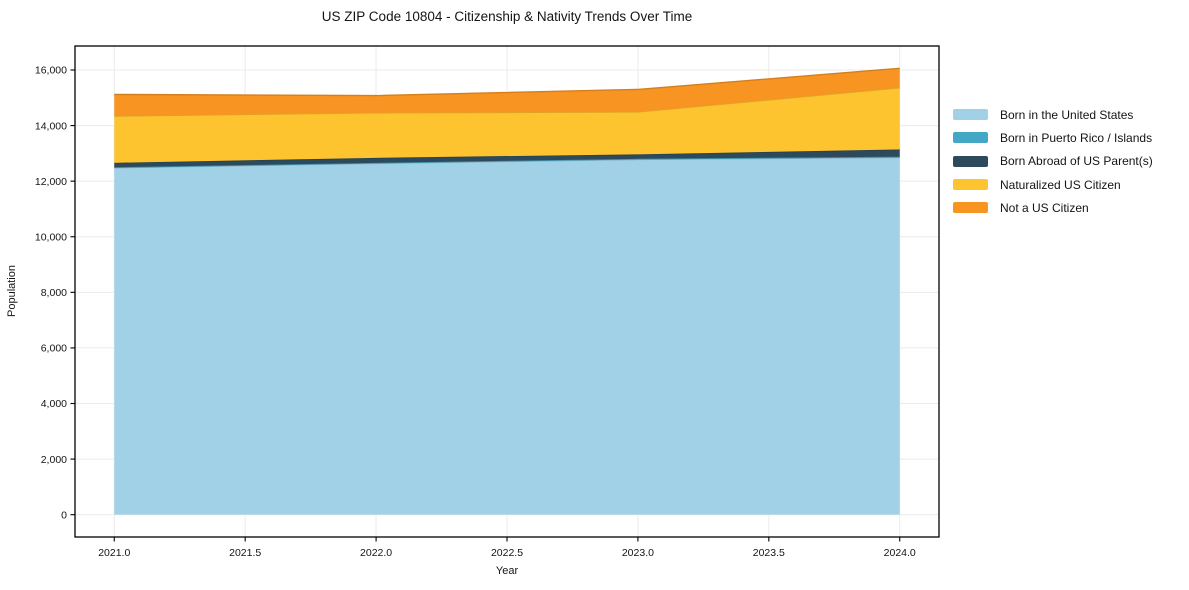 The height and width of the screenshot is (590, 1189). I want to click on y-axis-label: Population, so click(12, 291).